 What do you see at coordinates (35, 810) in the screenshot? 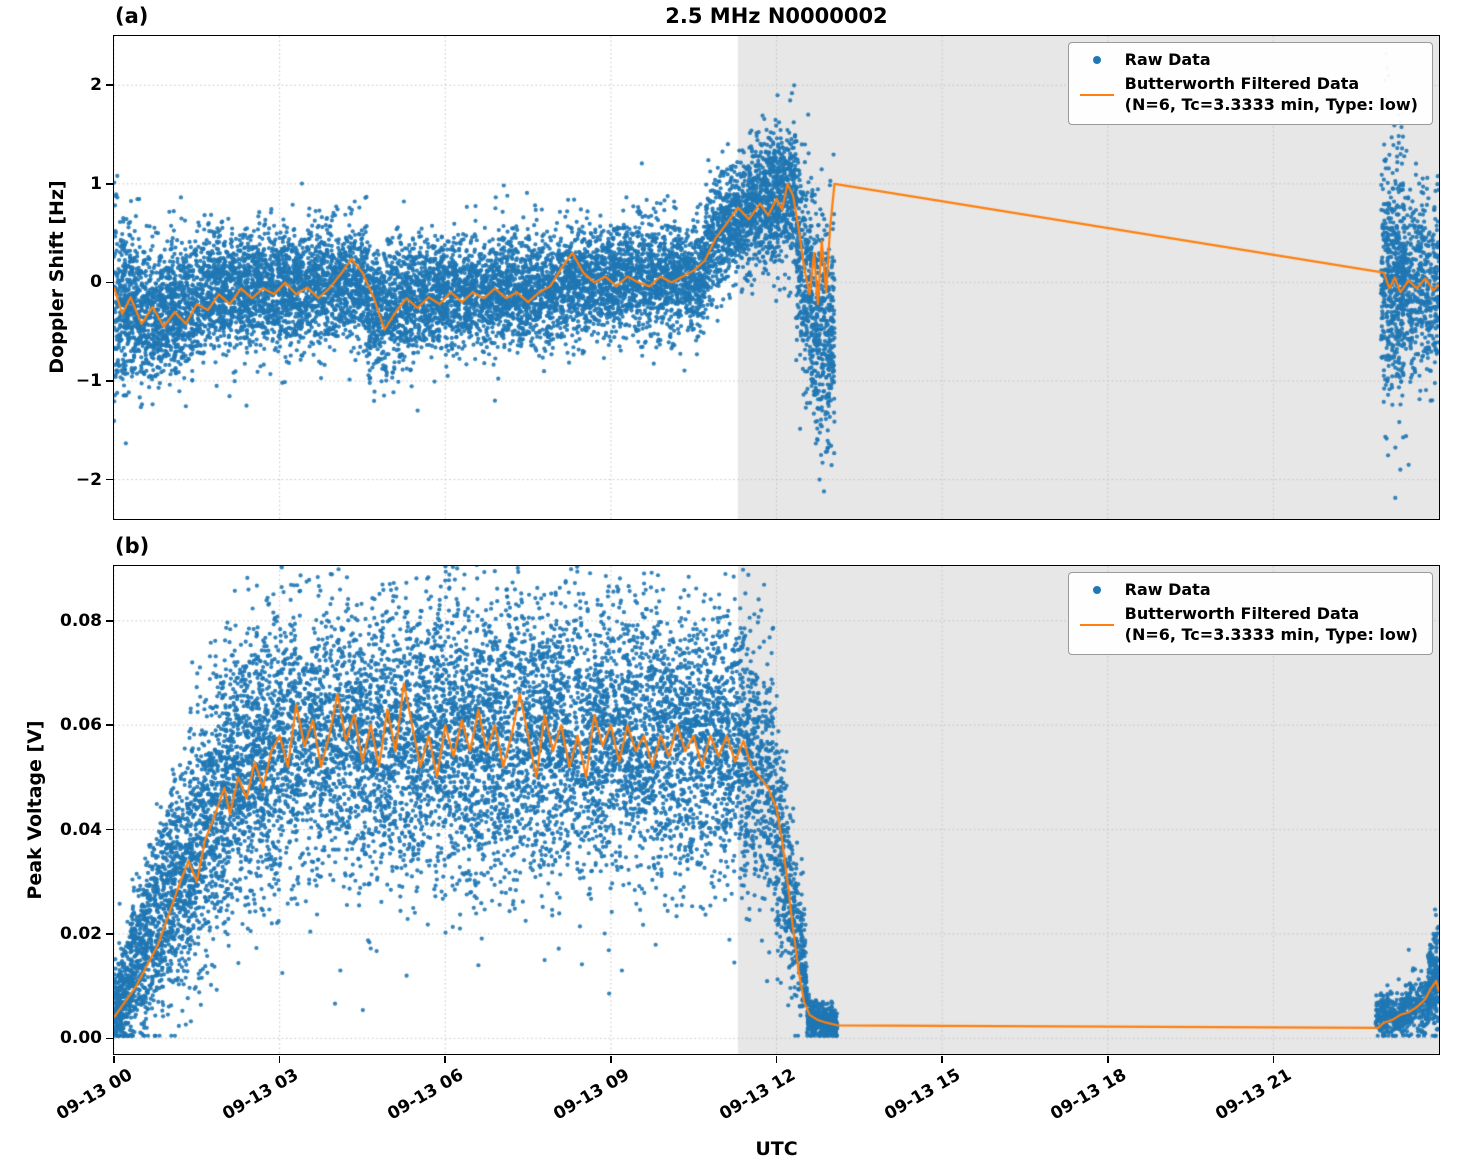
I see `panel-b-ylabel: Peak Voltage [V]` at bounding box center [35, 810].